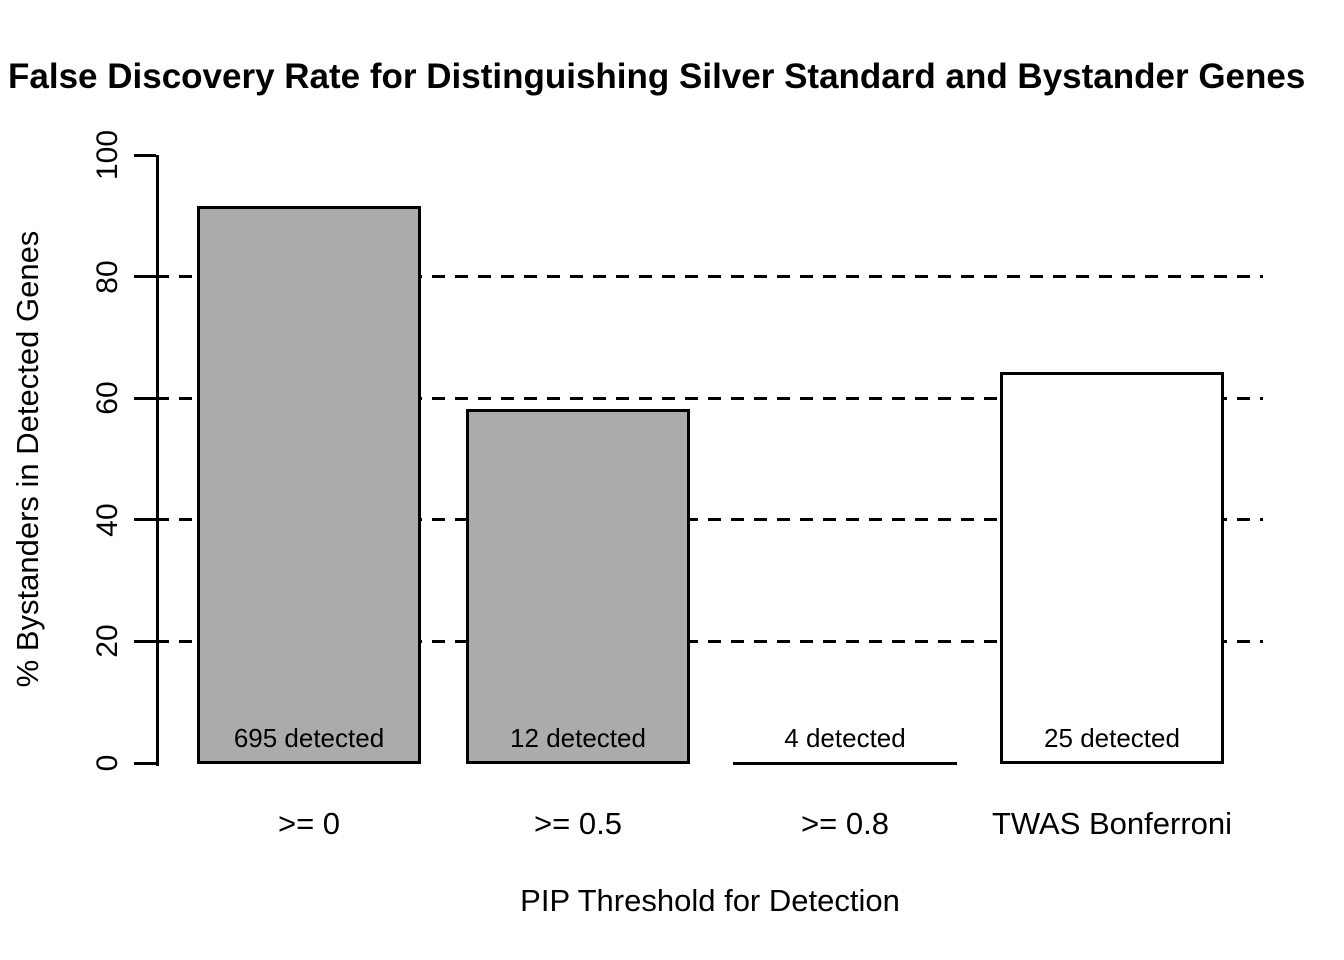 The width and height of the screenshot is (1344, 960). I want to click on y-tick-label-80: 80, so click(107, 276).